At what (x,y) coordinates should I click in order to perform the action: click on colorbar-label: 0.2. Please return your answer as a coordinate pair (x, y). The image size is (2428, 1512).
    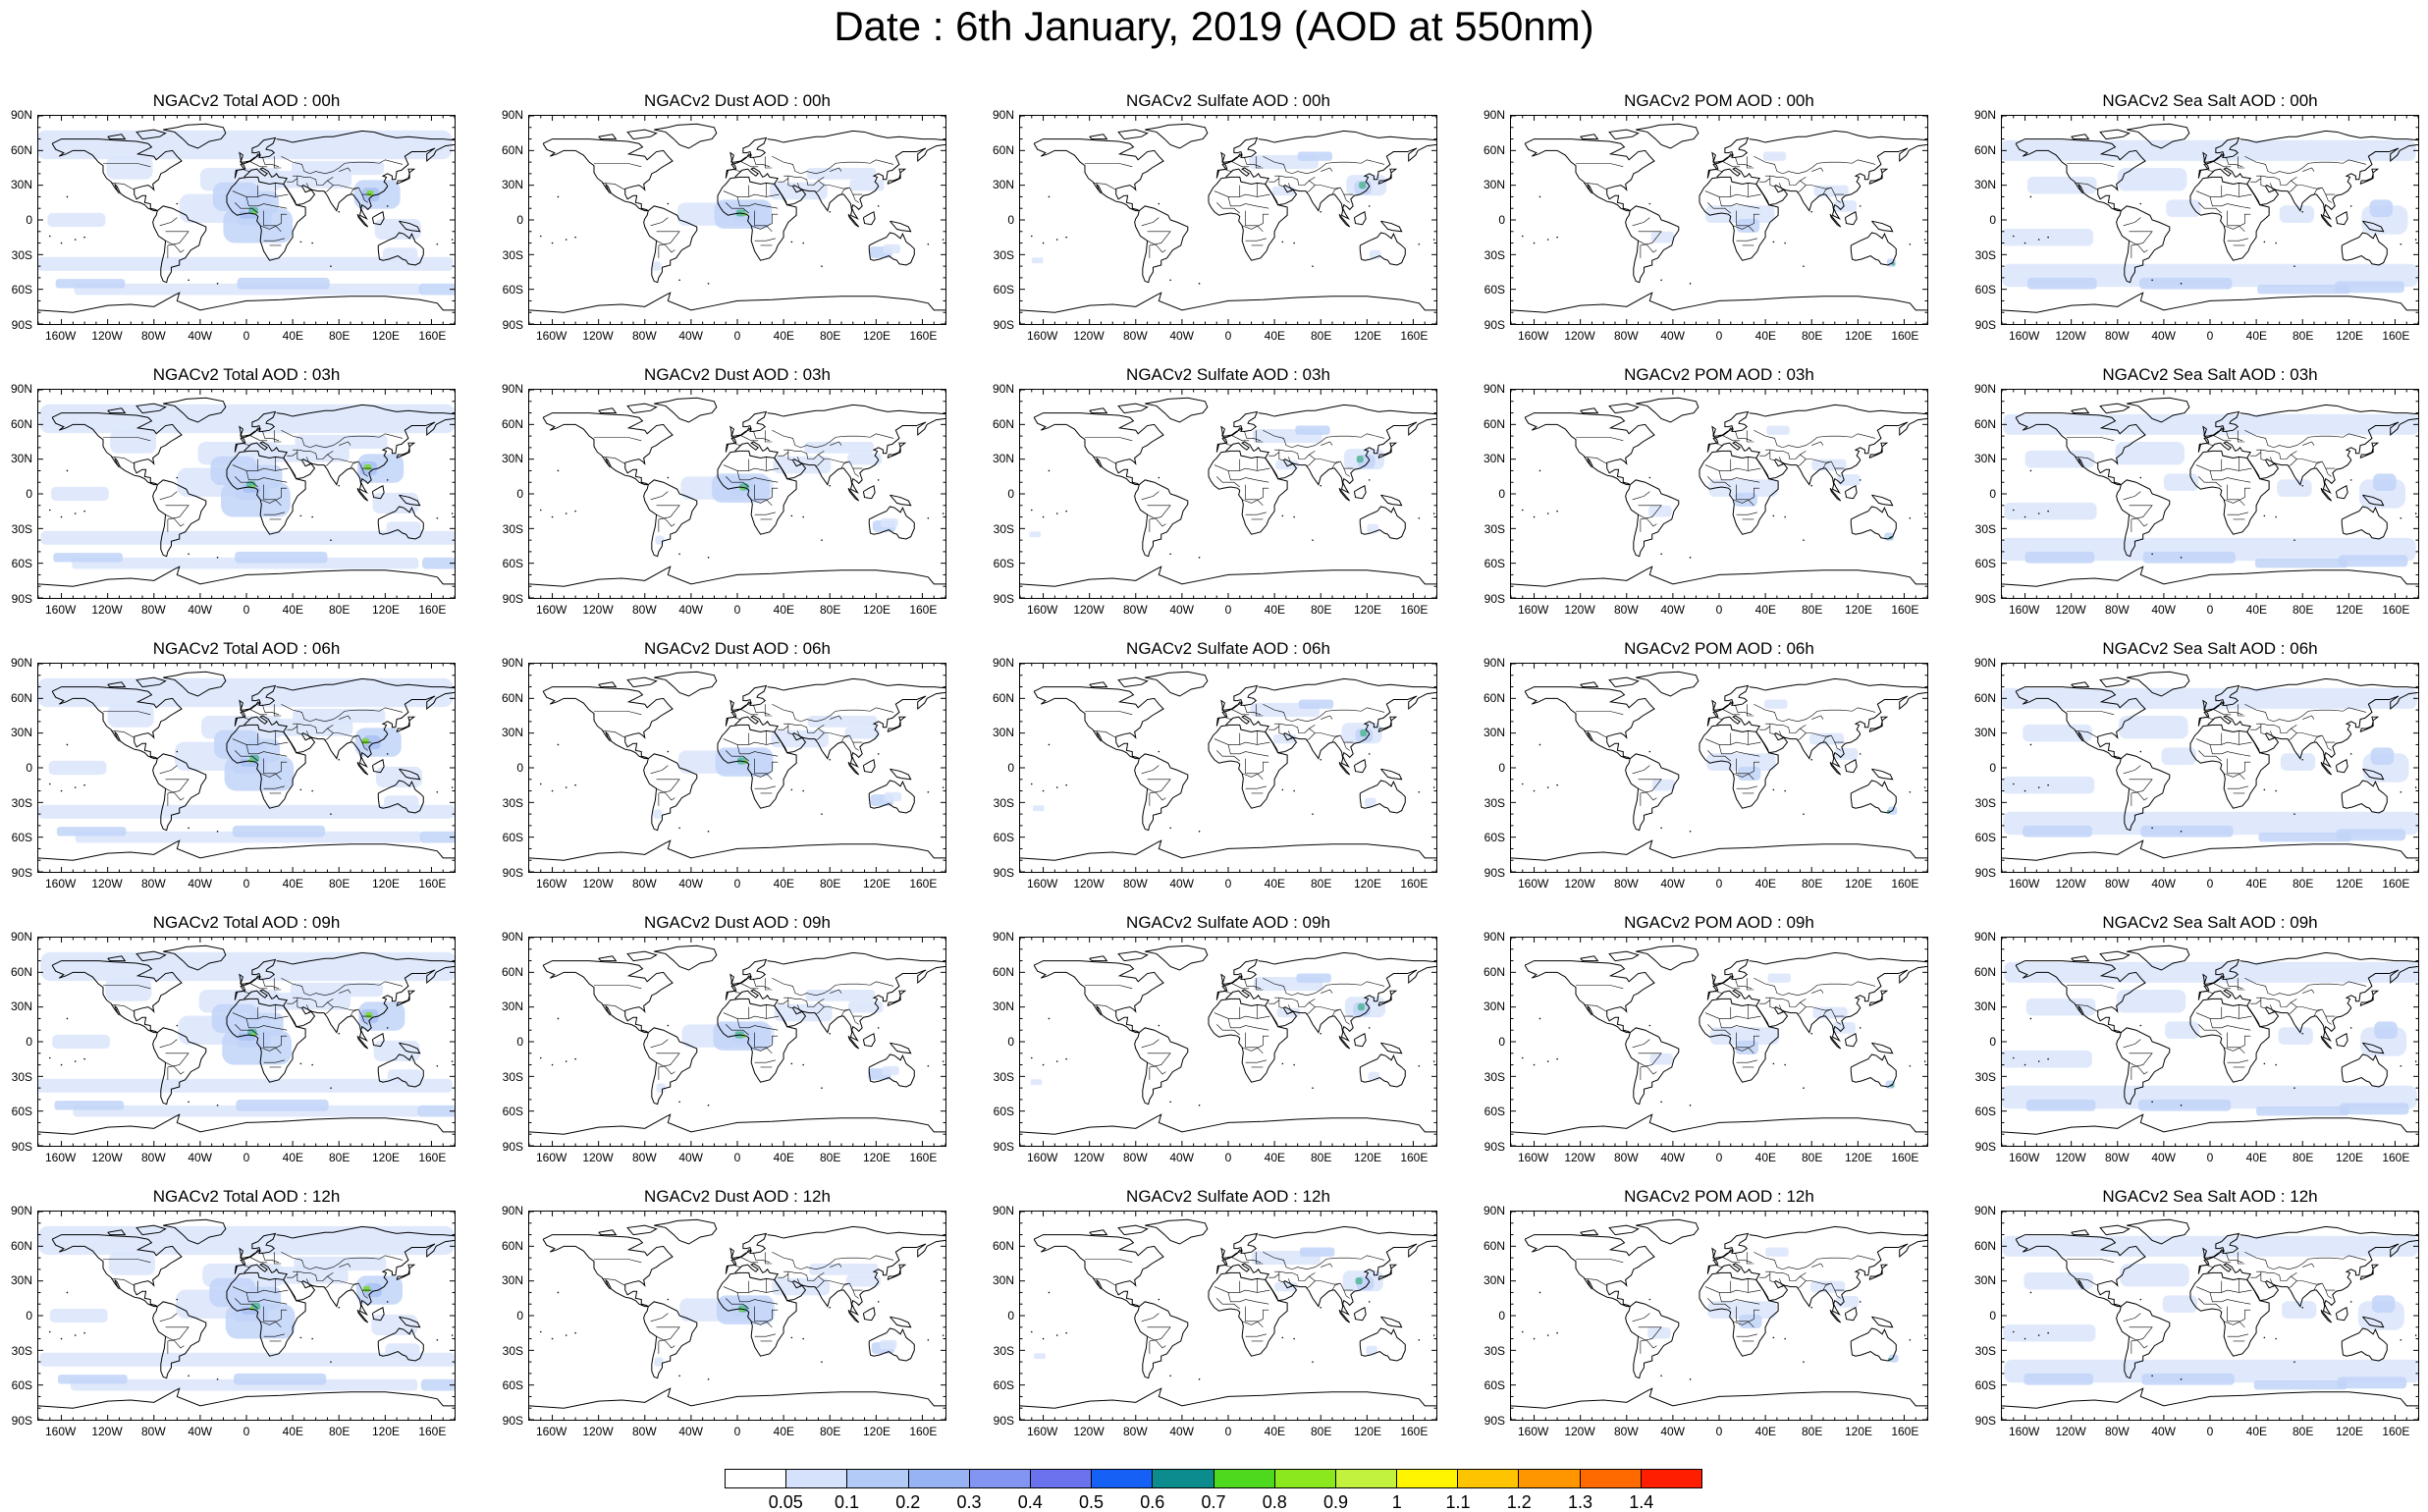
    Looking at the image, I should click on (908, 1502).